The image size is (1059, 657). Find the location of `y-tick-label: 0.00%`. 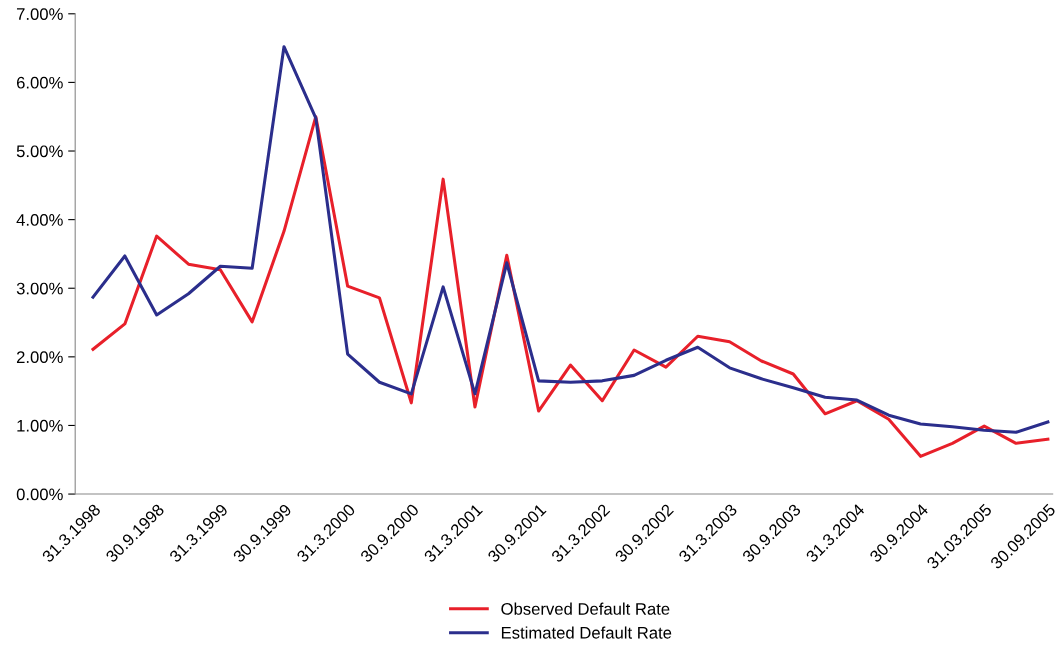

y-tick-label: 0.00% is located at coordinates (39, 494).